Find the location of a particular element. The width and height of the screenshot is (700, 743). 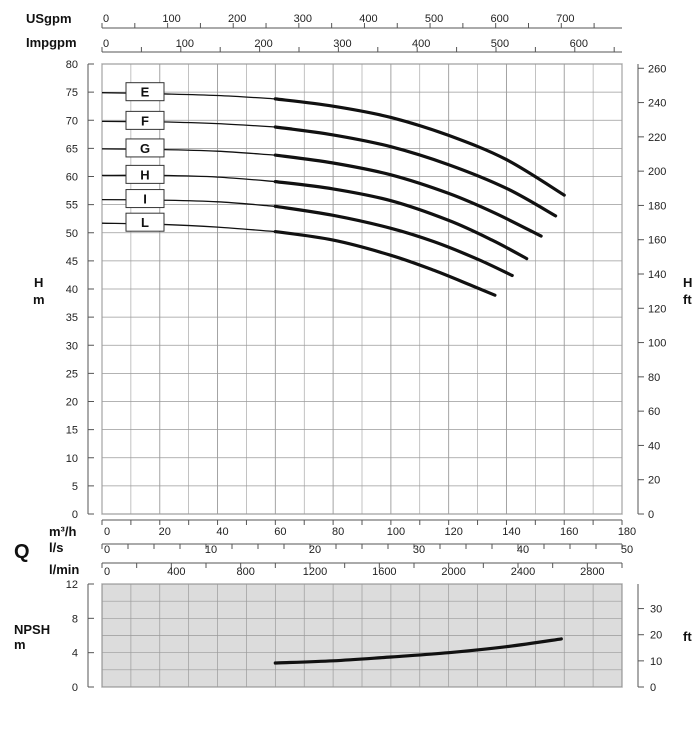

right-axis-tick-label: 0 is located at coordinates (651, 515).